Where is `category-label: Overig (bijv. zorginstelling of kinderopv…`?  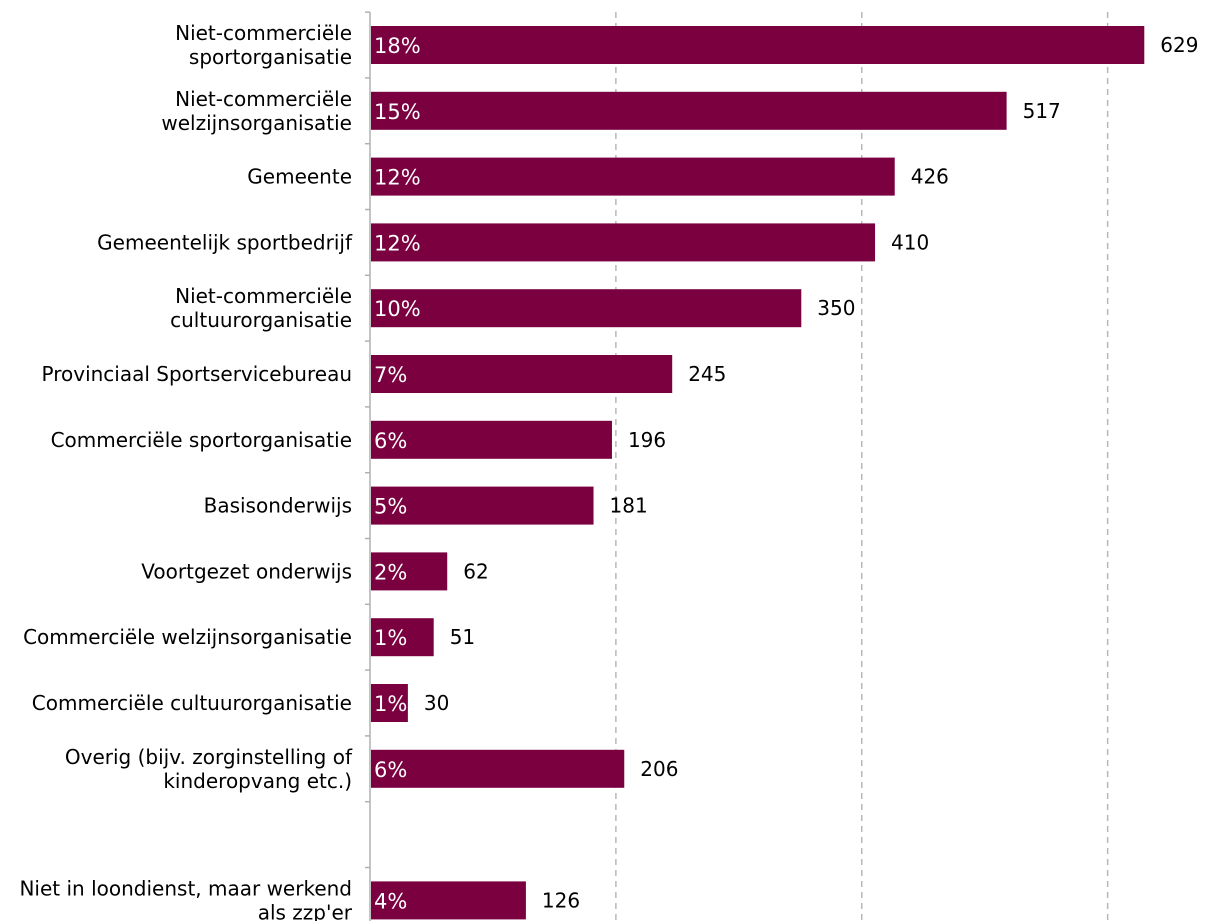
category-label: Overig (bijv. zorginstelling of kinderopv… is located at coordinates (209, 769).